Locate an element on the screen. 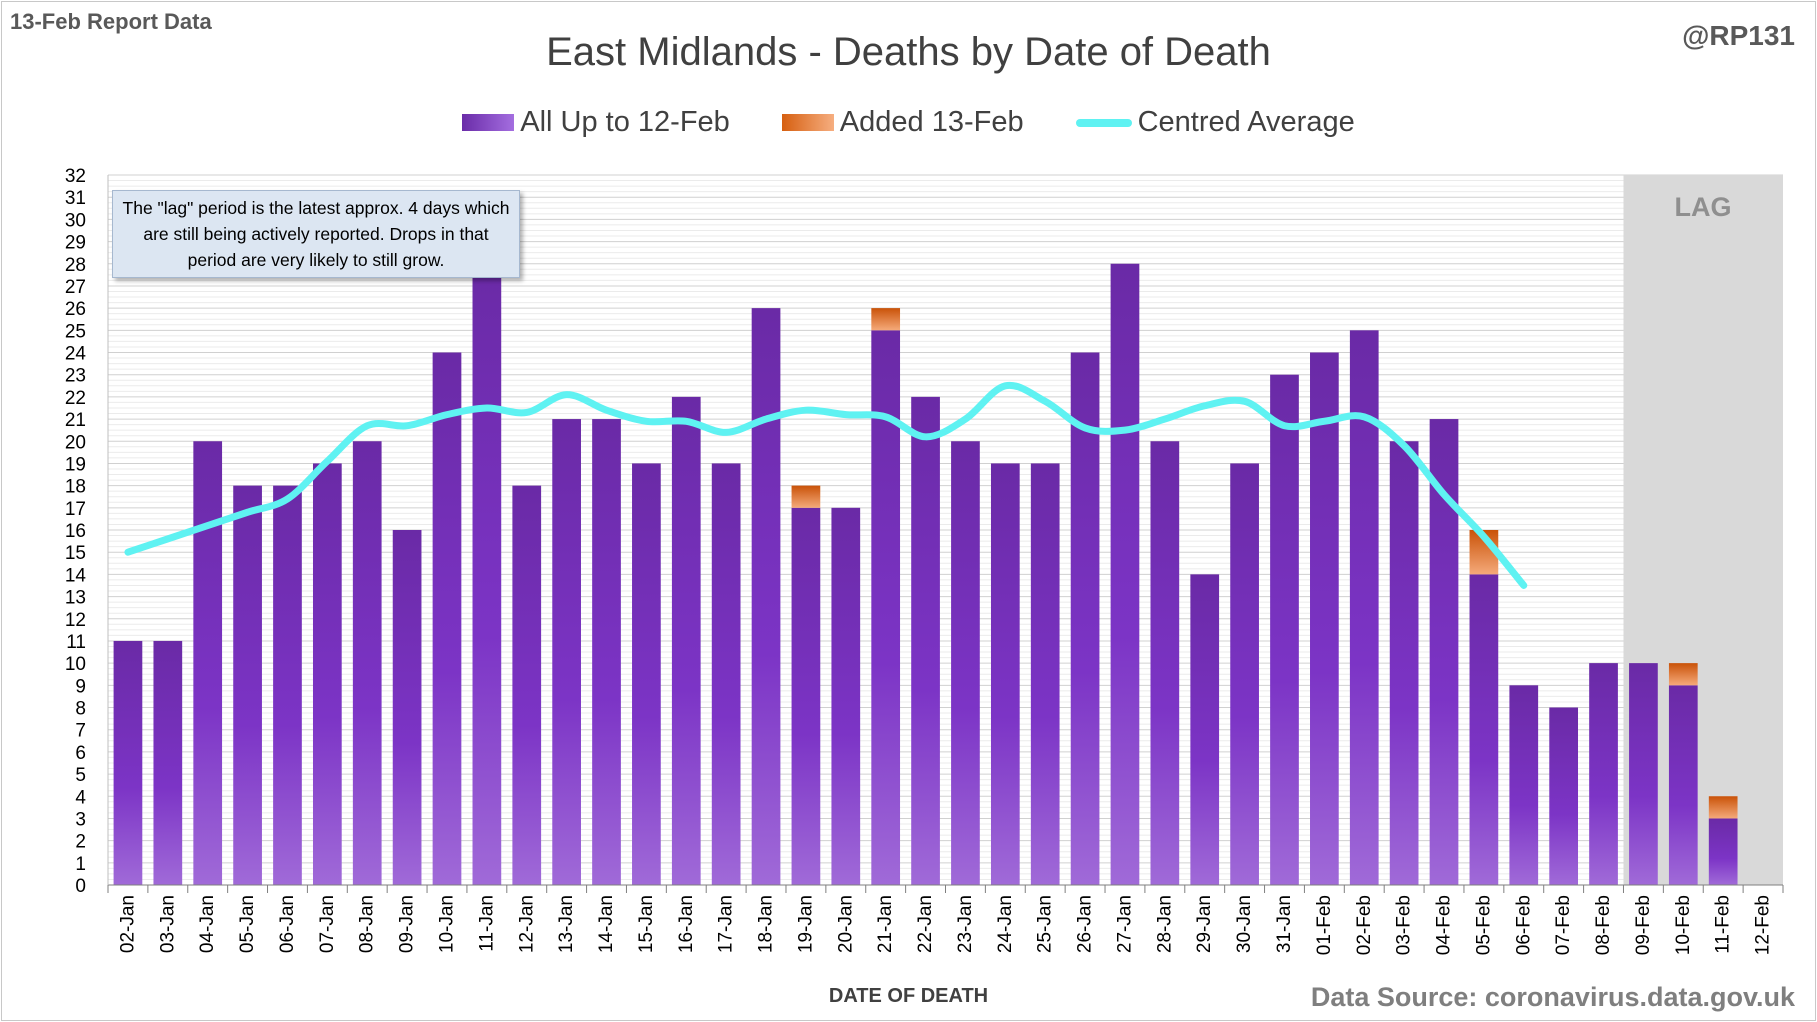 The height and width of the screenshot is (1022, 1817). x-tick-label: 06-Jan is located at coordinates (287, 924).